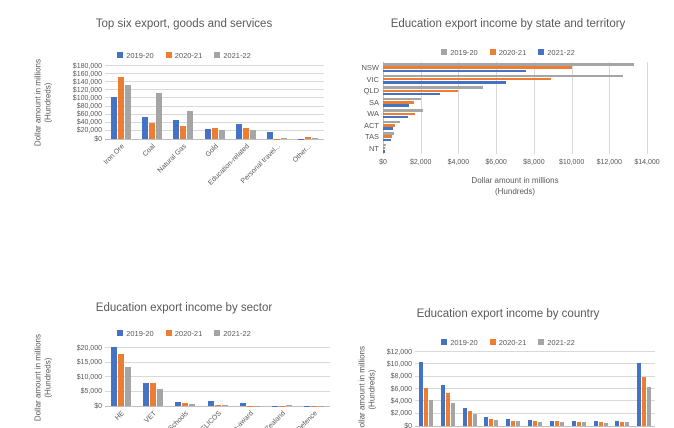  Describe the element at coordinates (420, 162) in the screenshot. I see `x-tick-label: $2,000` at that location.